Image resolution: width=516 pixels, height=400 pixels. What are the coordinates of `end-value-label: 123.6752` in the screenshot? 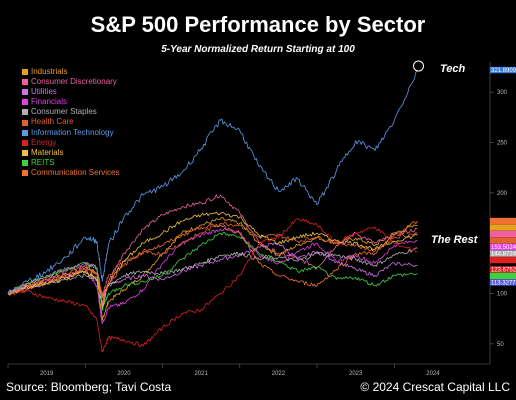 It's located at (503, 269).